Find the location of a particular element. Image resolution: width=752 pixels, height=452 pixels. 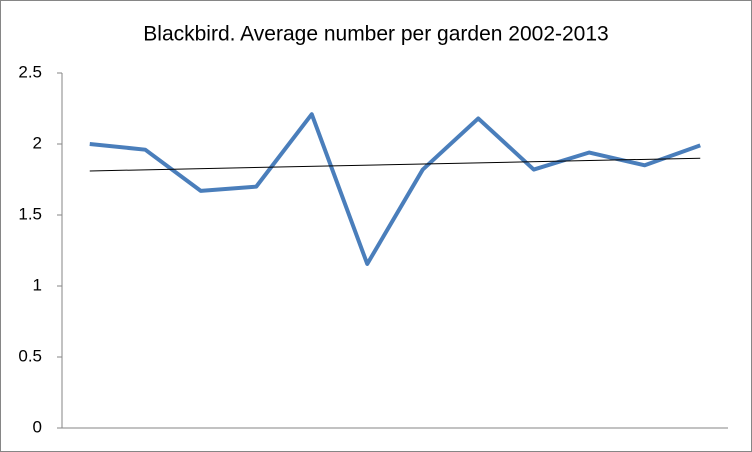

y-tick-label: 0 is located at coordinates (37, 426).